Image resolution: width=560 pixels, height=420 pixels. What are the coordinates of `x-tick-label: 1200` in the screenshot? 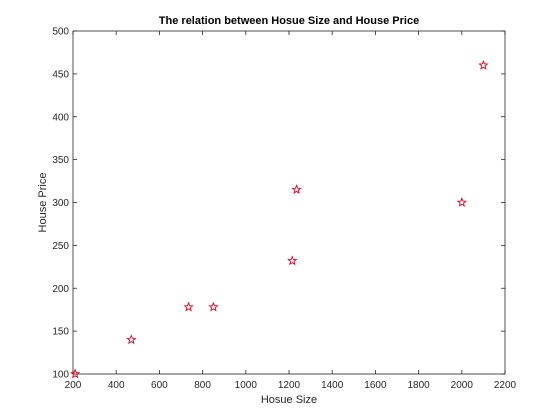 It's located at (289, 385).